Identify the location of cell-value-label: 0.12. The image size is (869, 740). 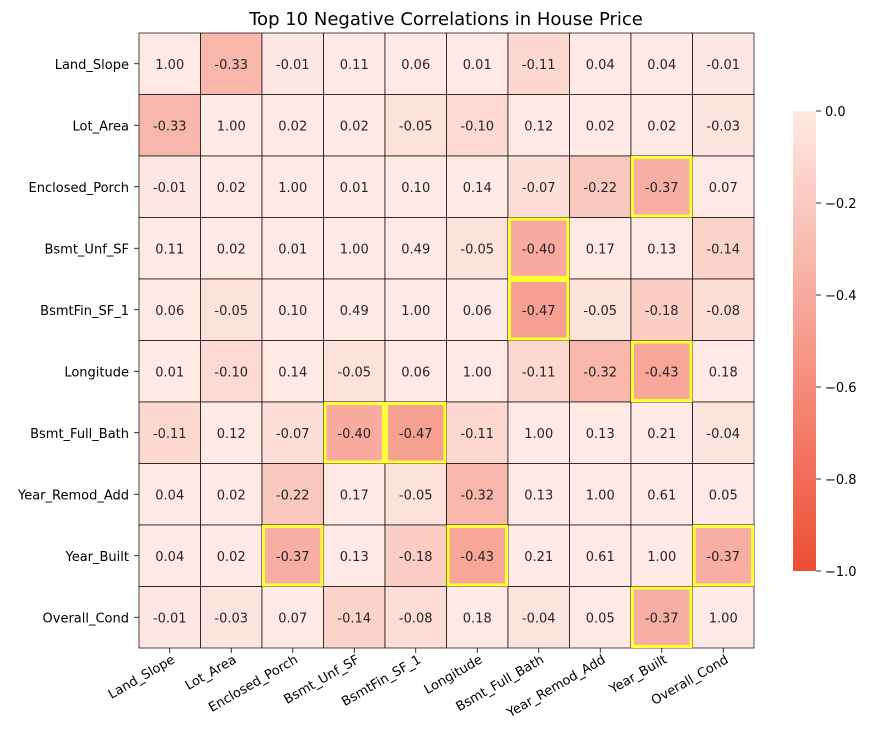
(538, 126).